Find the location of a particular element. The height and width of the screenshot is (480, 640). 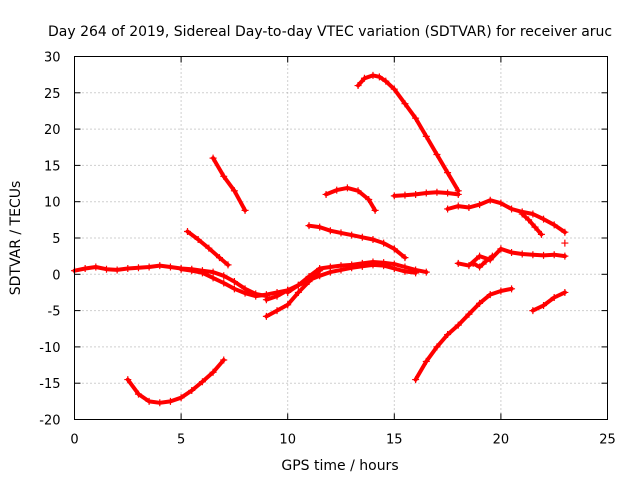

y-axis-label: SDTVAR / TECUs is located at coordinates (16, 238).